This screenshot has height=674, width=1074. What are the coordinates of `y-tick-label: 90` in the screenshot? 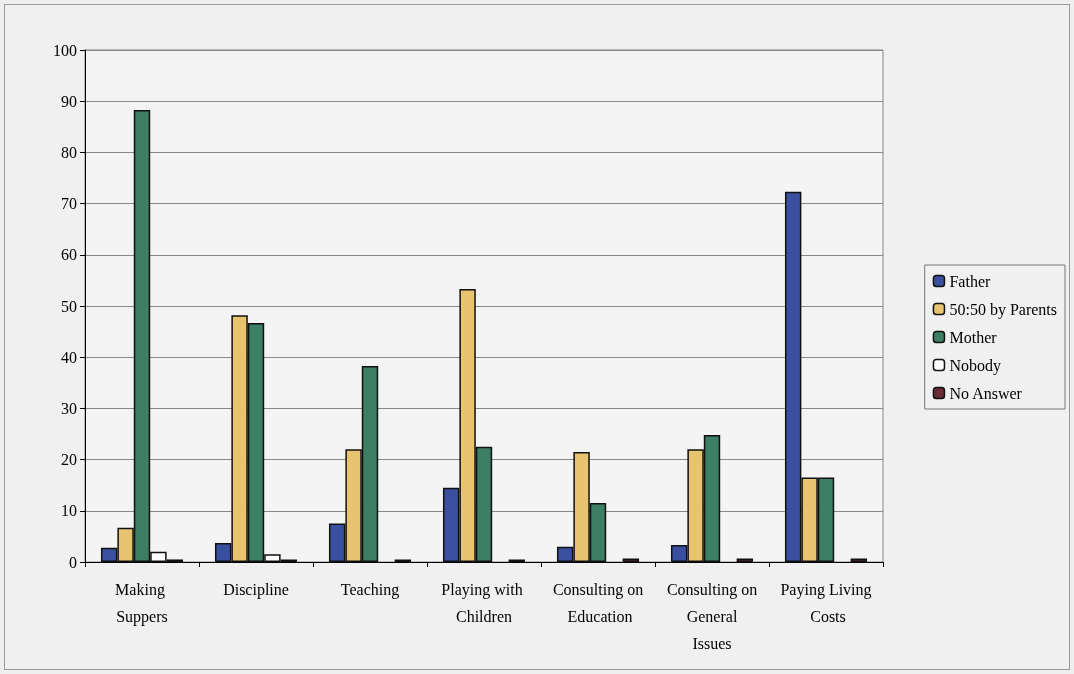 It's located at (69, 101).